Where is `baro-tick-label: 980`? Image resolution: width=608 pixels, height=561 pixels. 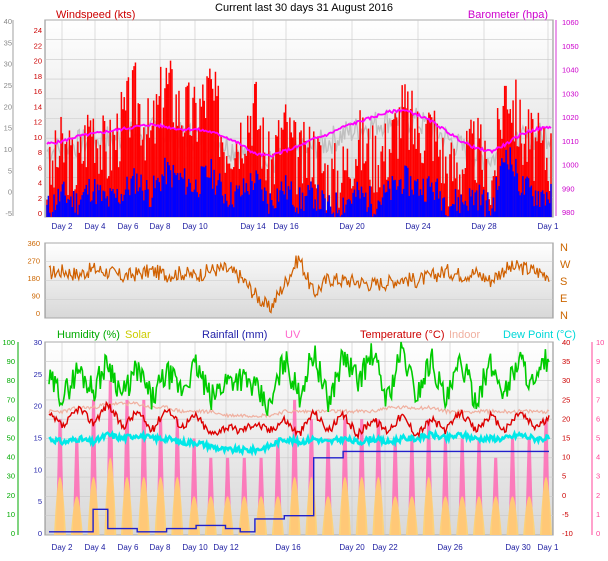
baro-tick-label: 980 is located at coordinates (568, 212).